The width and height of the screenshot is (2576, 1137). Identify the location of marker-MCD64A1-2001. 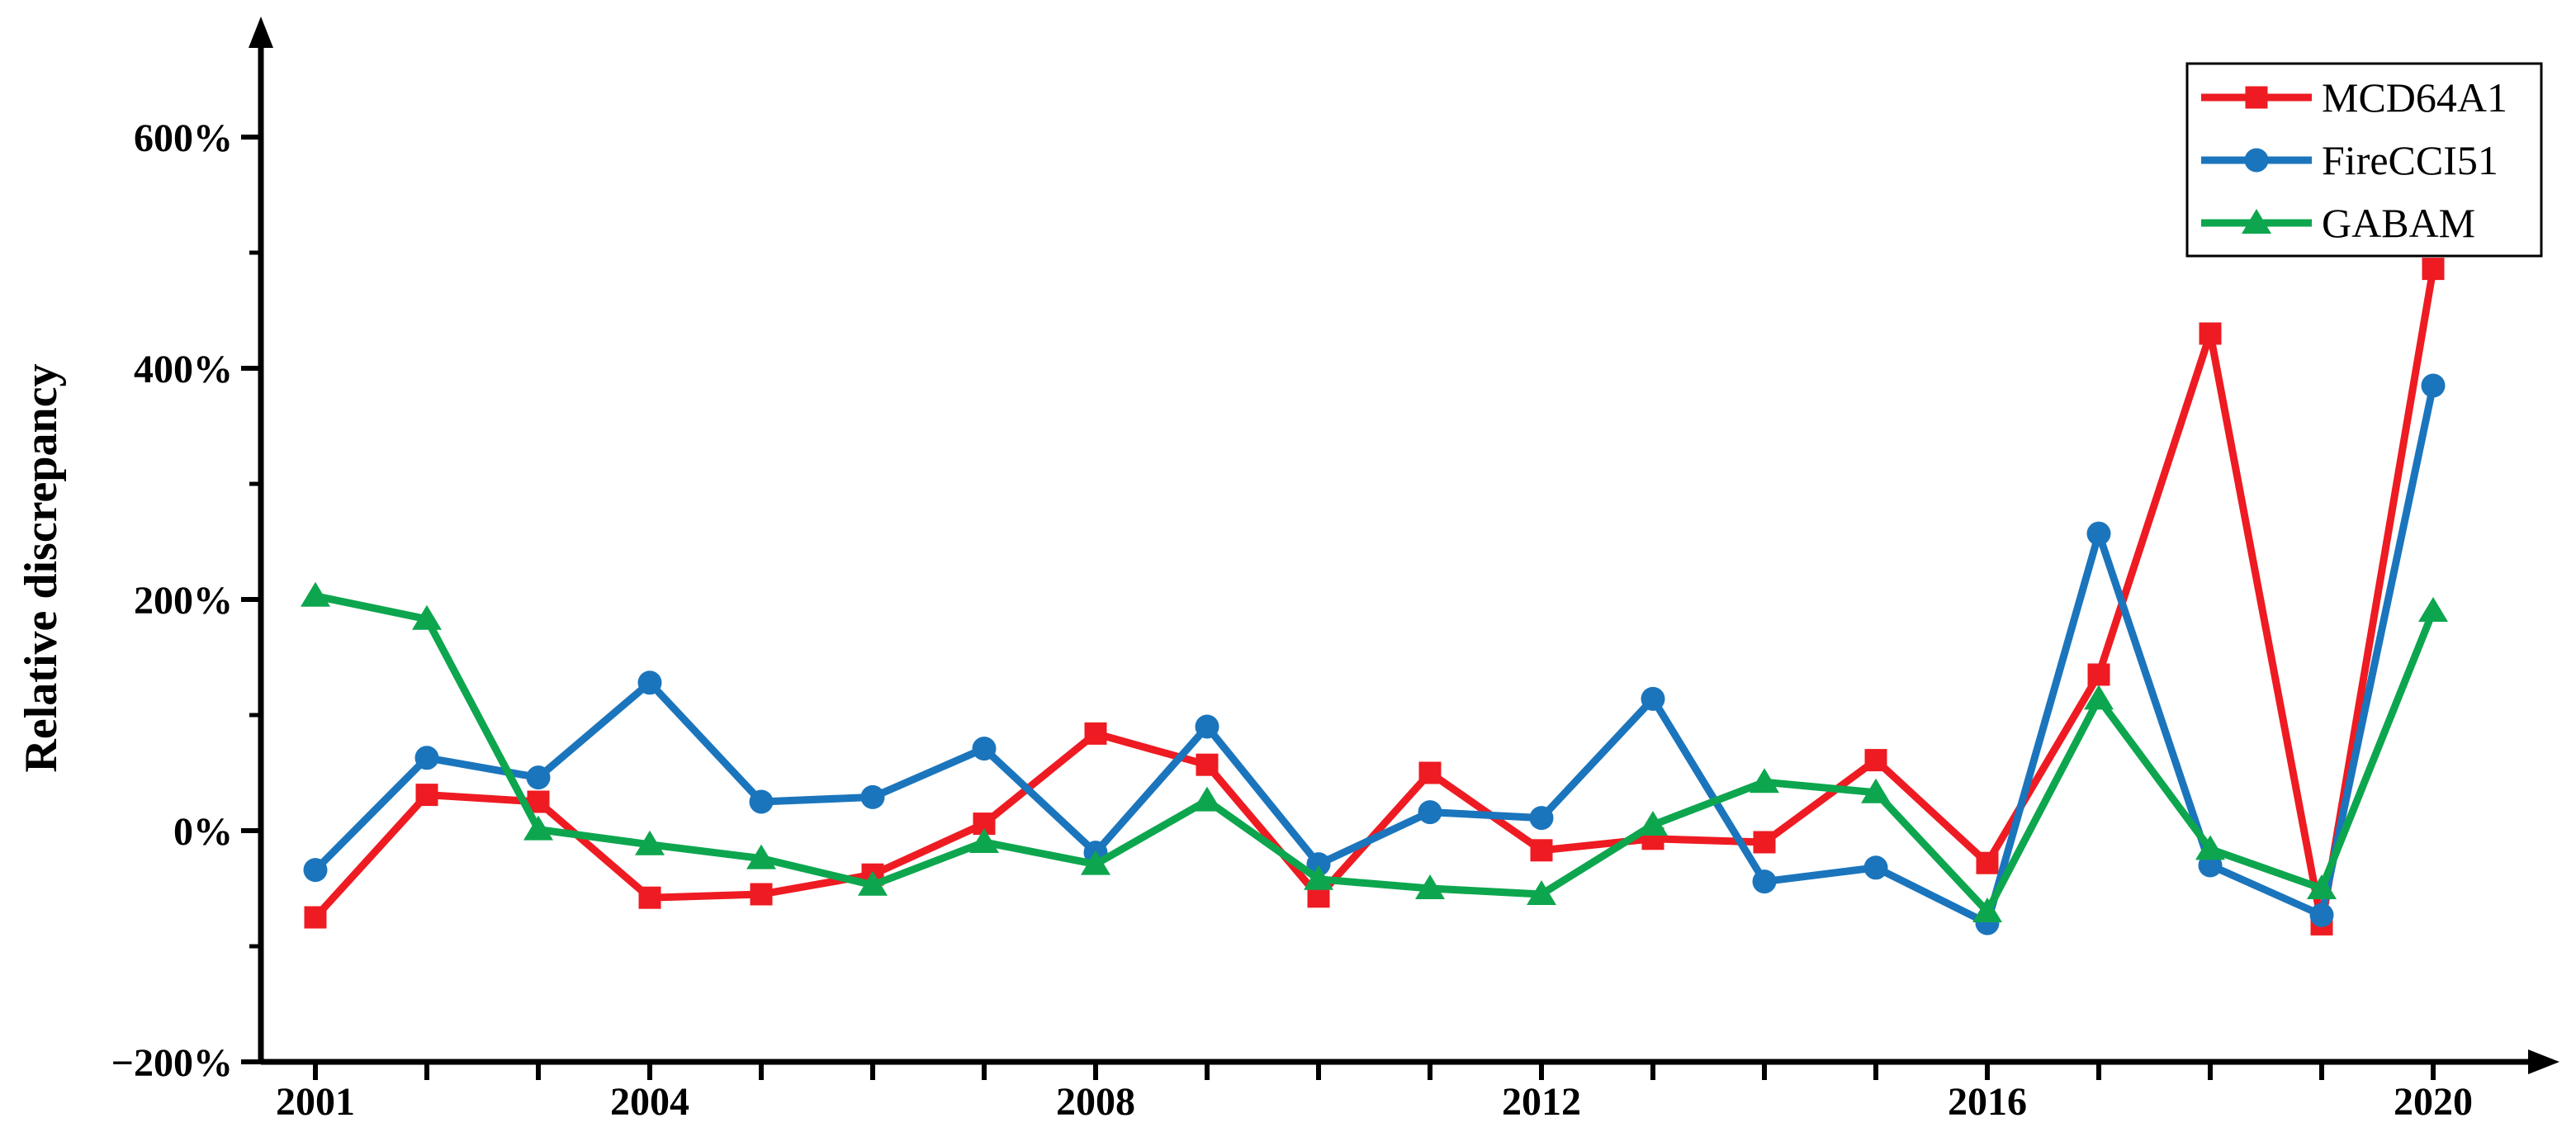
(315, 918).